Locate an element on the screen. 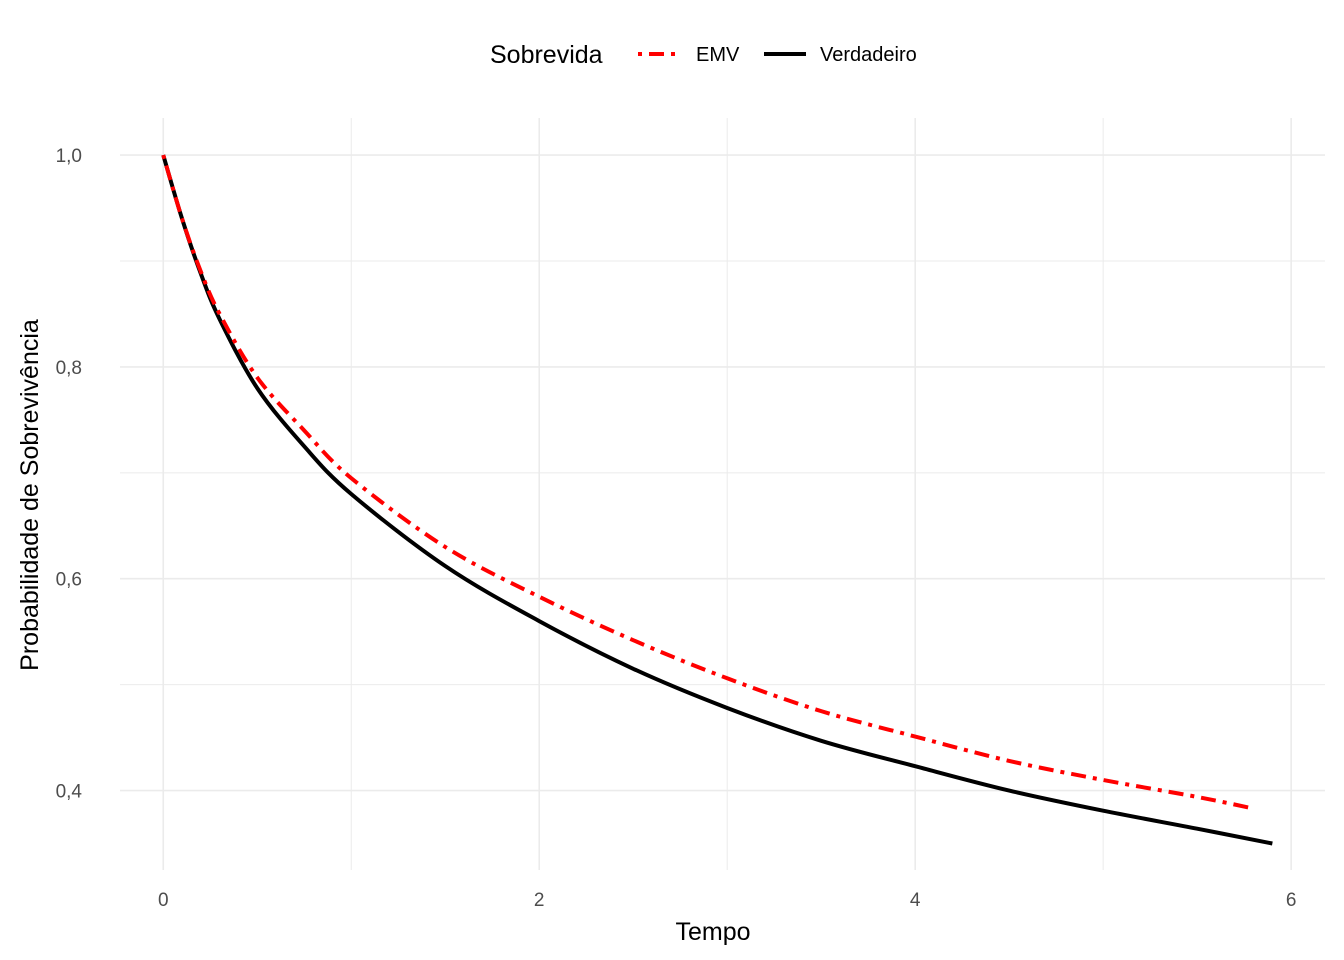 This screenshot has width=1344, height=960. x-axis-title: Tempo is located at coordinates (712, 932).